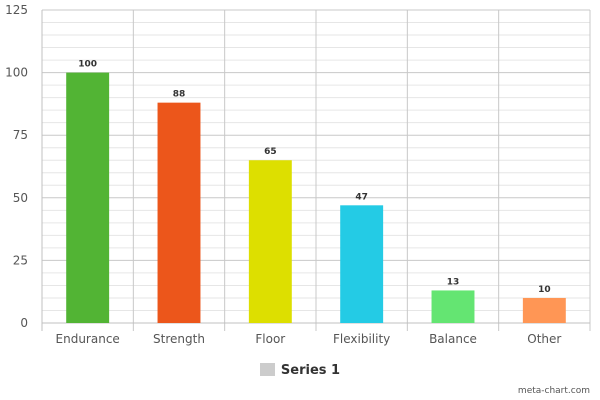 The height and width of the screenshot is (400, 600). What do you see at coordinates (453, 306) in the screenshot?
I see `bar-balance` at bounding box center [453, 306].